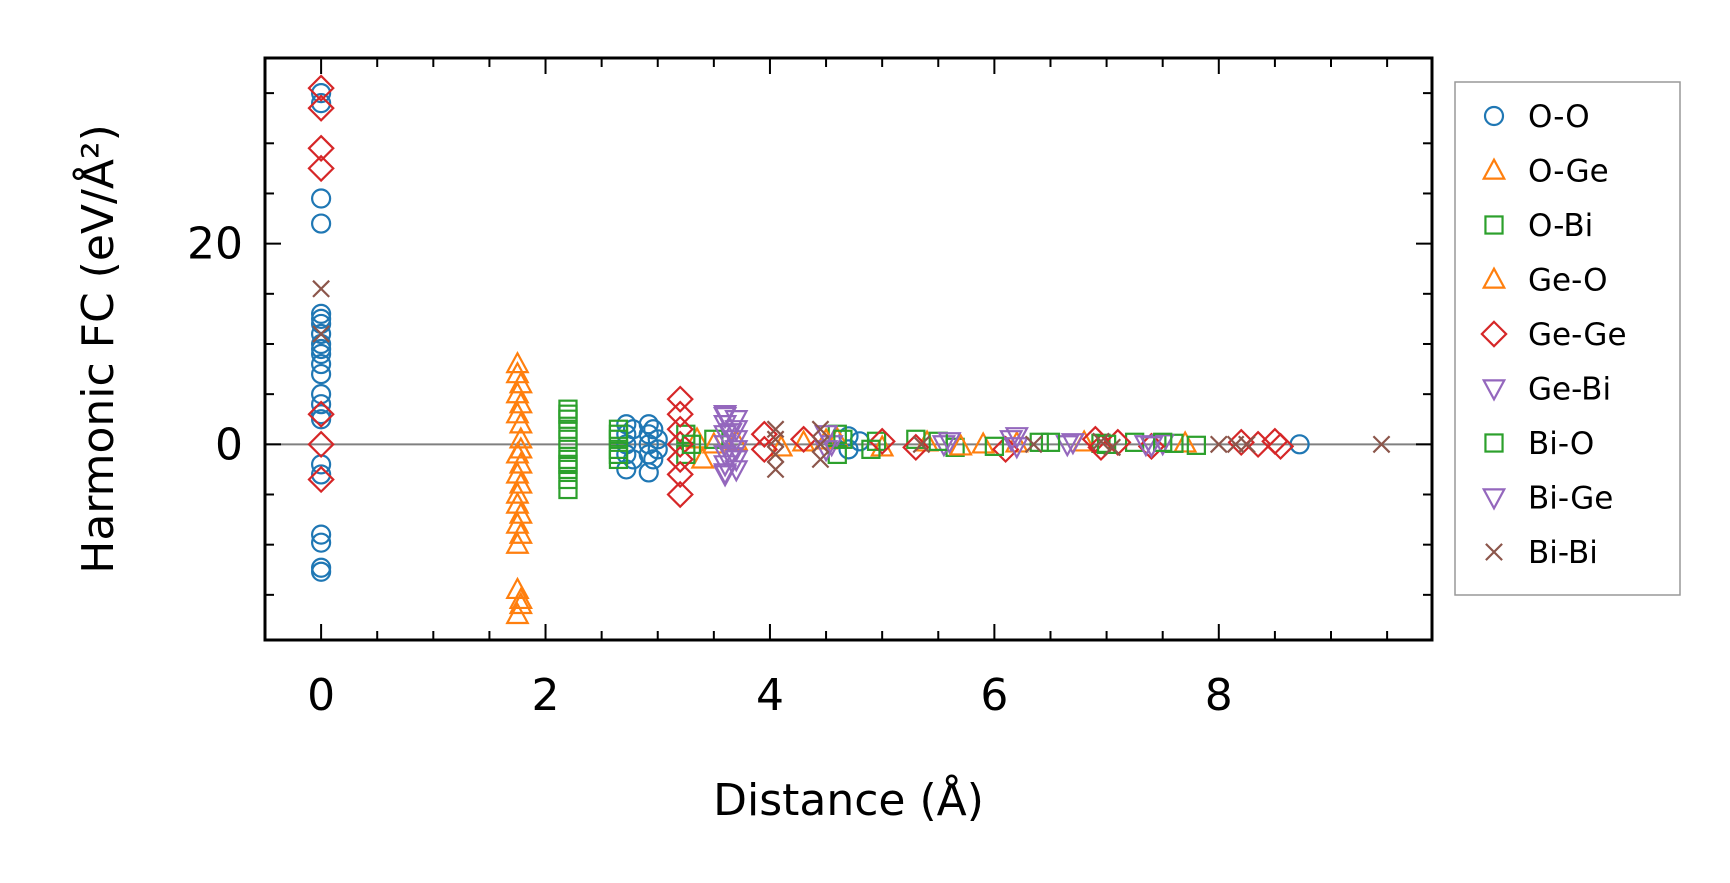  Describe the element at coordinates (770, 695) in the screenshot. I see `x-tick-label: 4` at that location.